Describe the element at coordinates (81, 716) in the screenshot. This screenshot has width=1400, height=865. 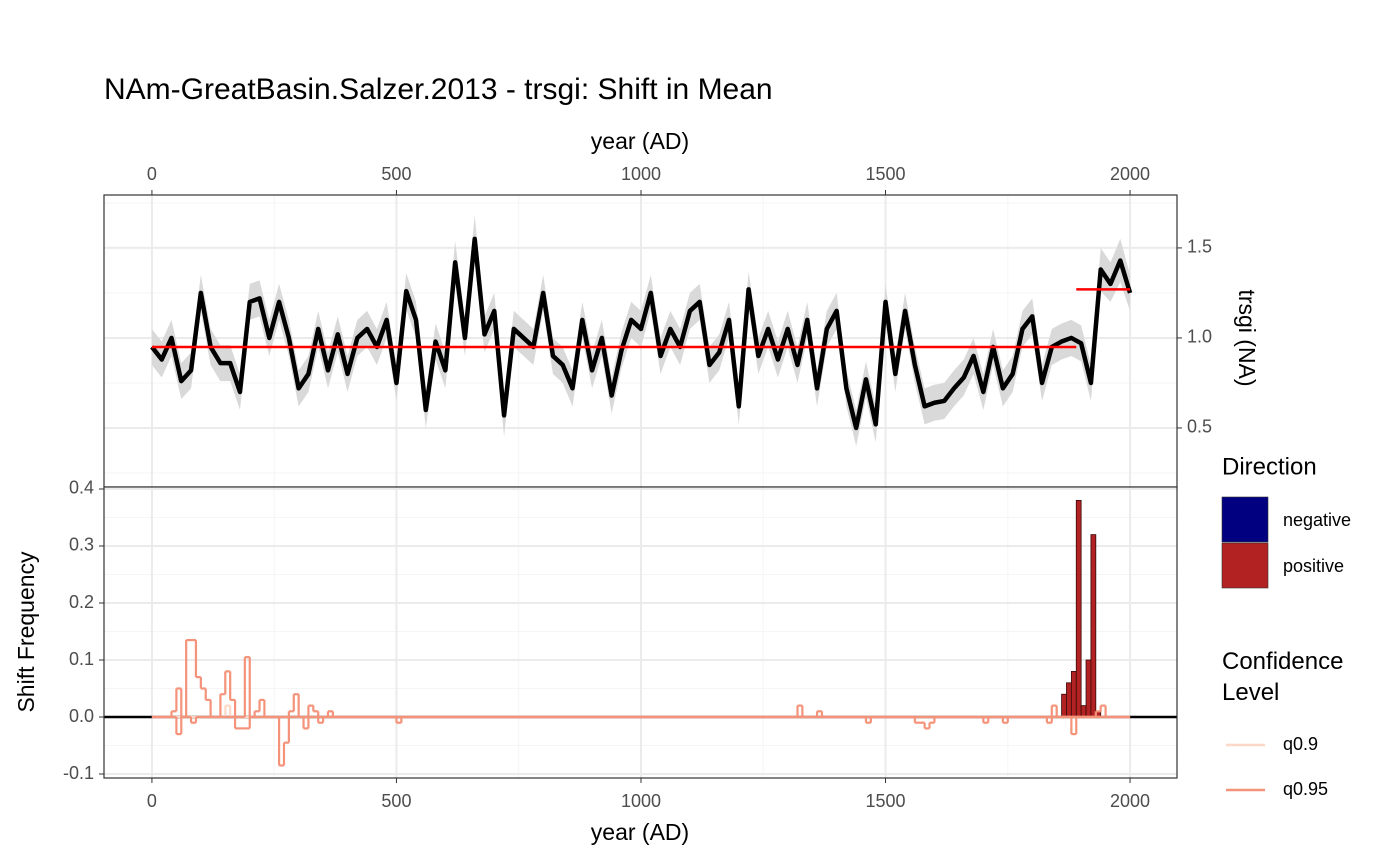
I see `y-tick-label: 0.0` at that location.